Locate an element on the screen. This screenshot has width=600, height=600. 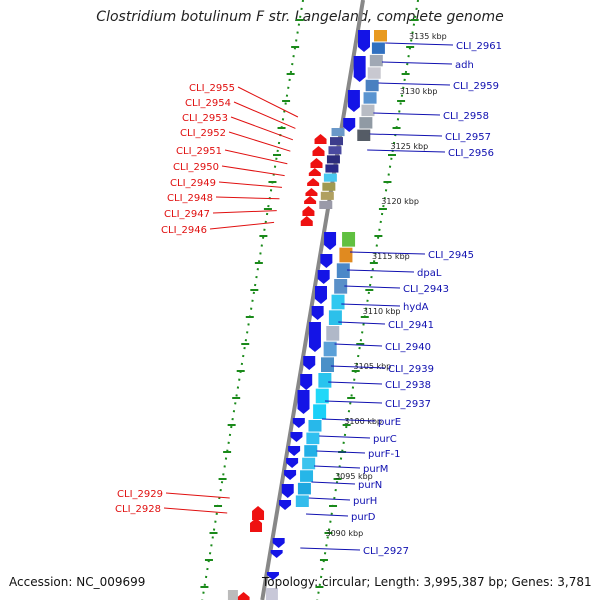
gene-label-purm: purM is located at coordinates (375, 469).